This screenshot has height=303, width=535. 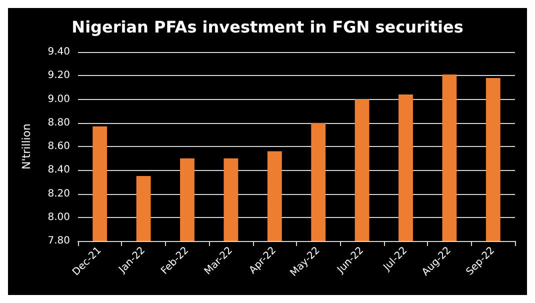 I want to click on y-tick-label: 8.00, so click(x=59, y=217).